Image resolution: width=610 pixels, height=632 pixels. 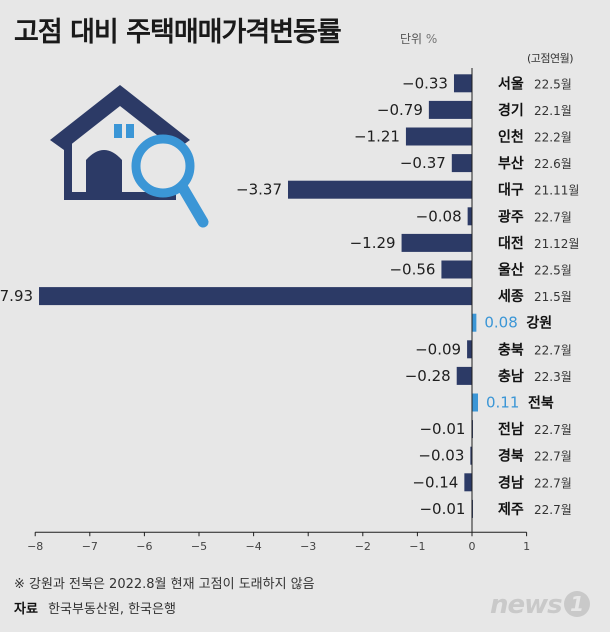 I want to click on value-label: −0.37, so click(x=423, y=163).